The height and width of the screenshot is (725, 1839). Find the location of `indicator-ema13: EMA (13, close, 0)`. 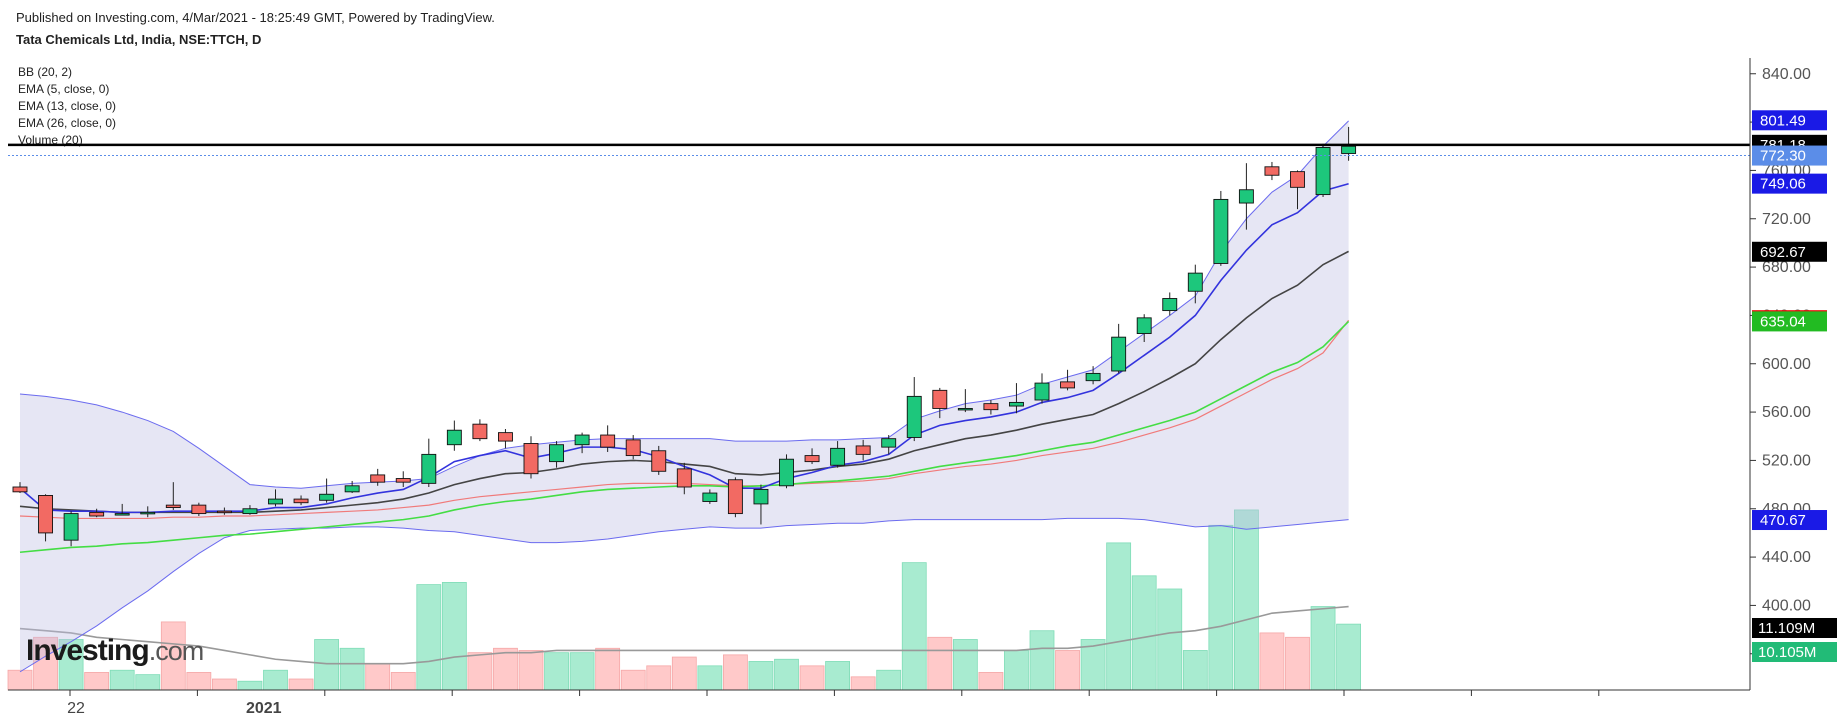

indicator-ema13: EMA (13, close, 0) is located at coordinates (67, 106).